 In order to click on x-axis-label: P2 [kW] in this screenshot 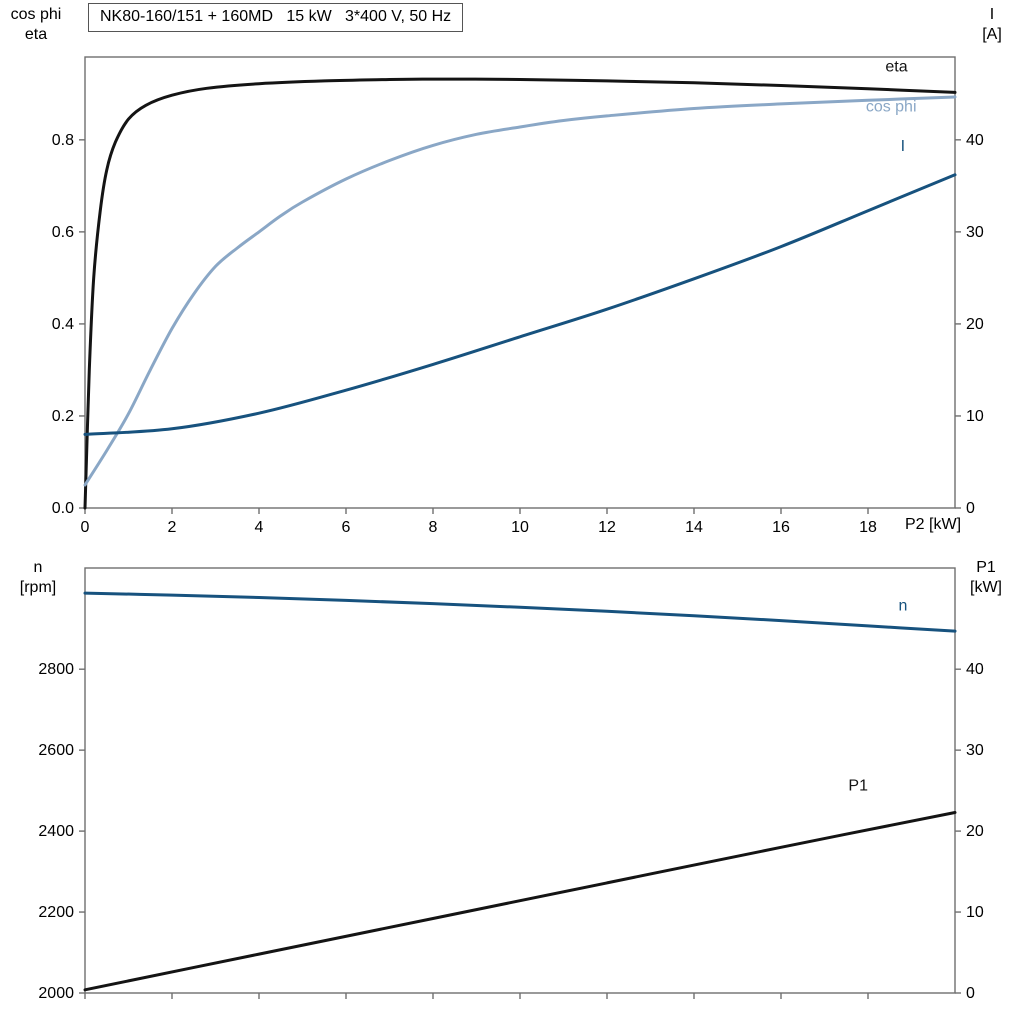, I will do `click(933, 524)`.